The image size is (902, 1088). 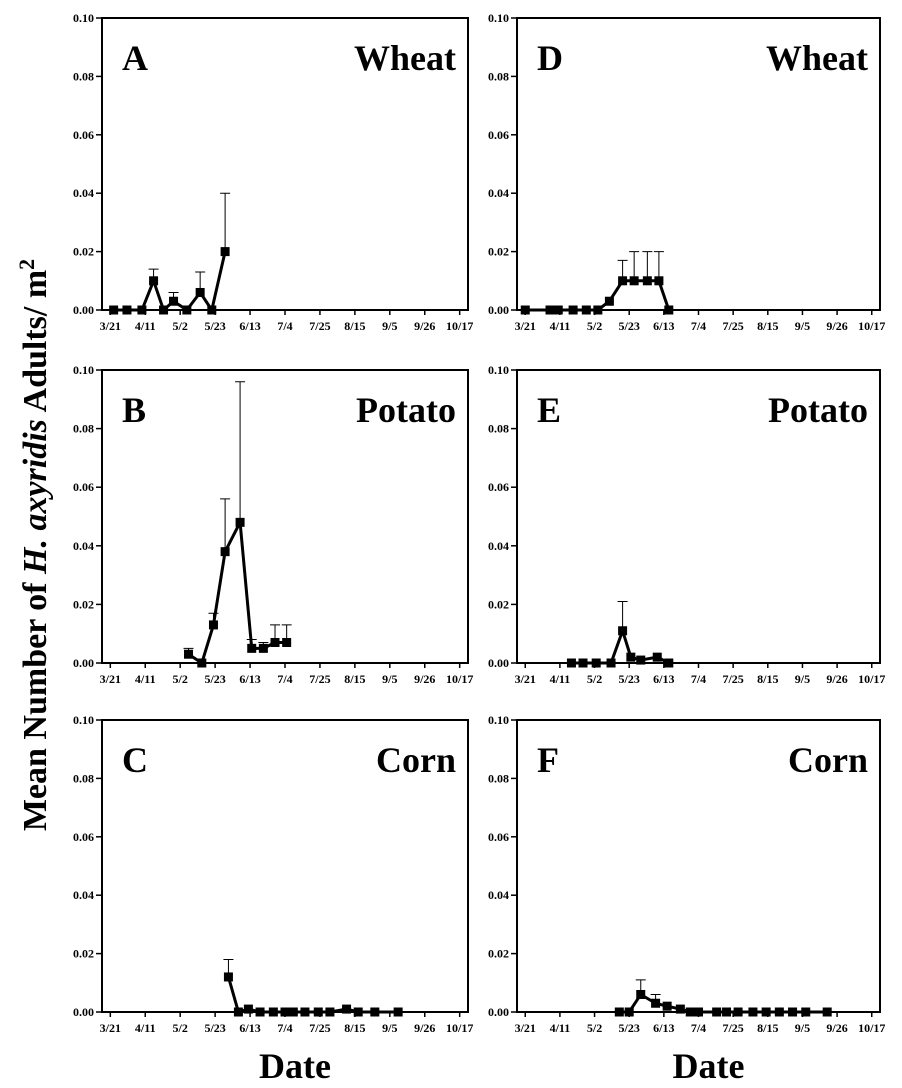 I want to click on panel-letter: B, so click(x=134, y=410).